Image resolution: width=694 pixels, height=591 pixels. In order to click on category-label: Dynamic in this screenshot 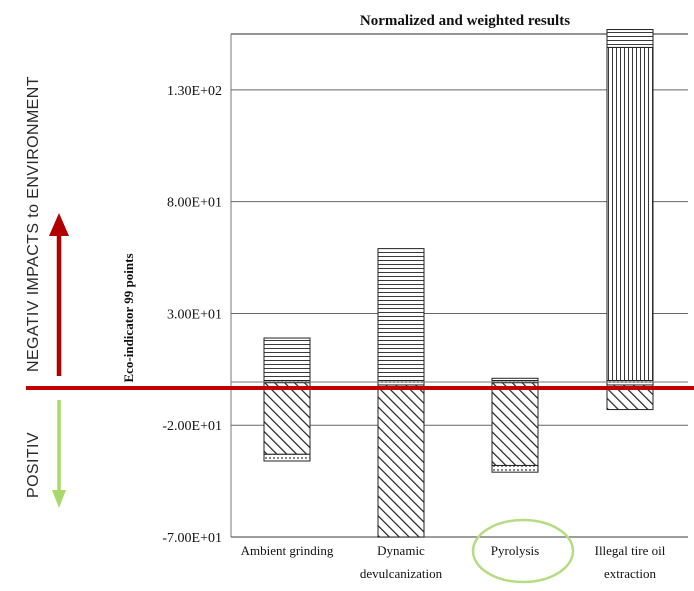, I will do `click(401, 550)`.